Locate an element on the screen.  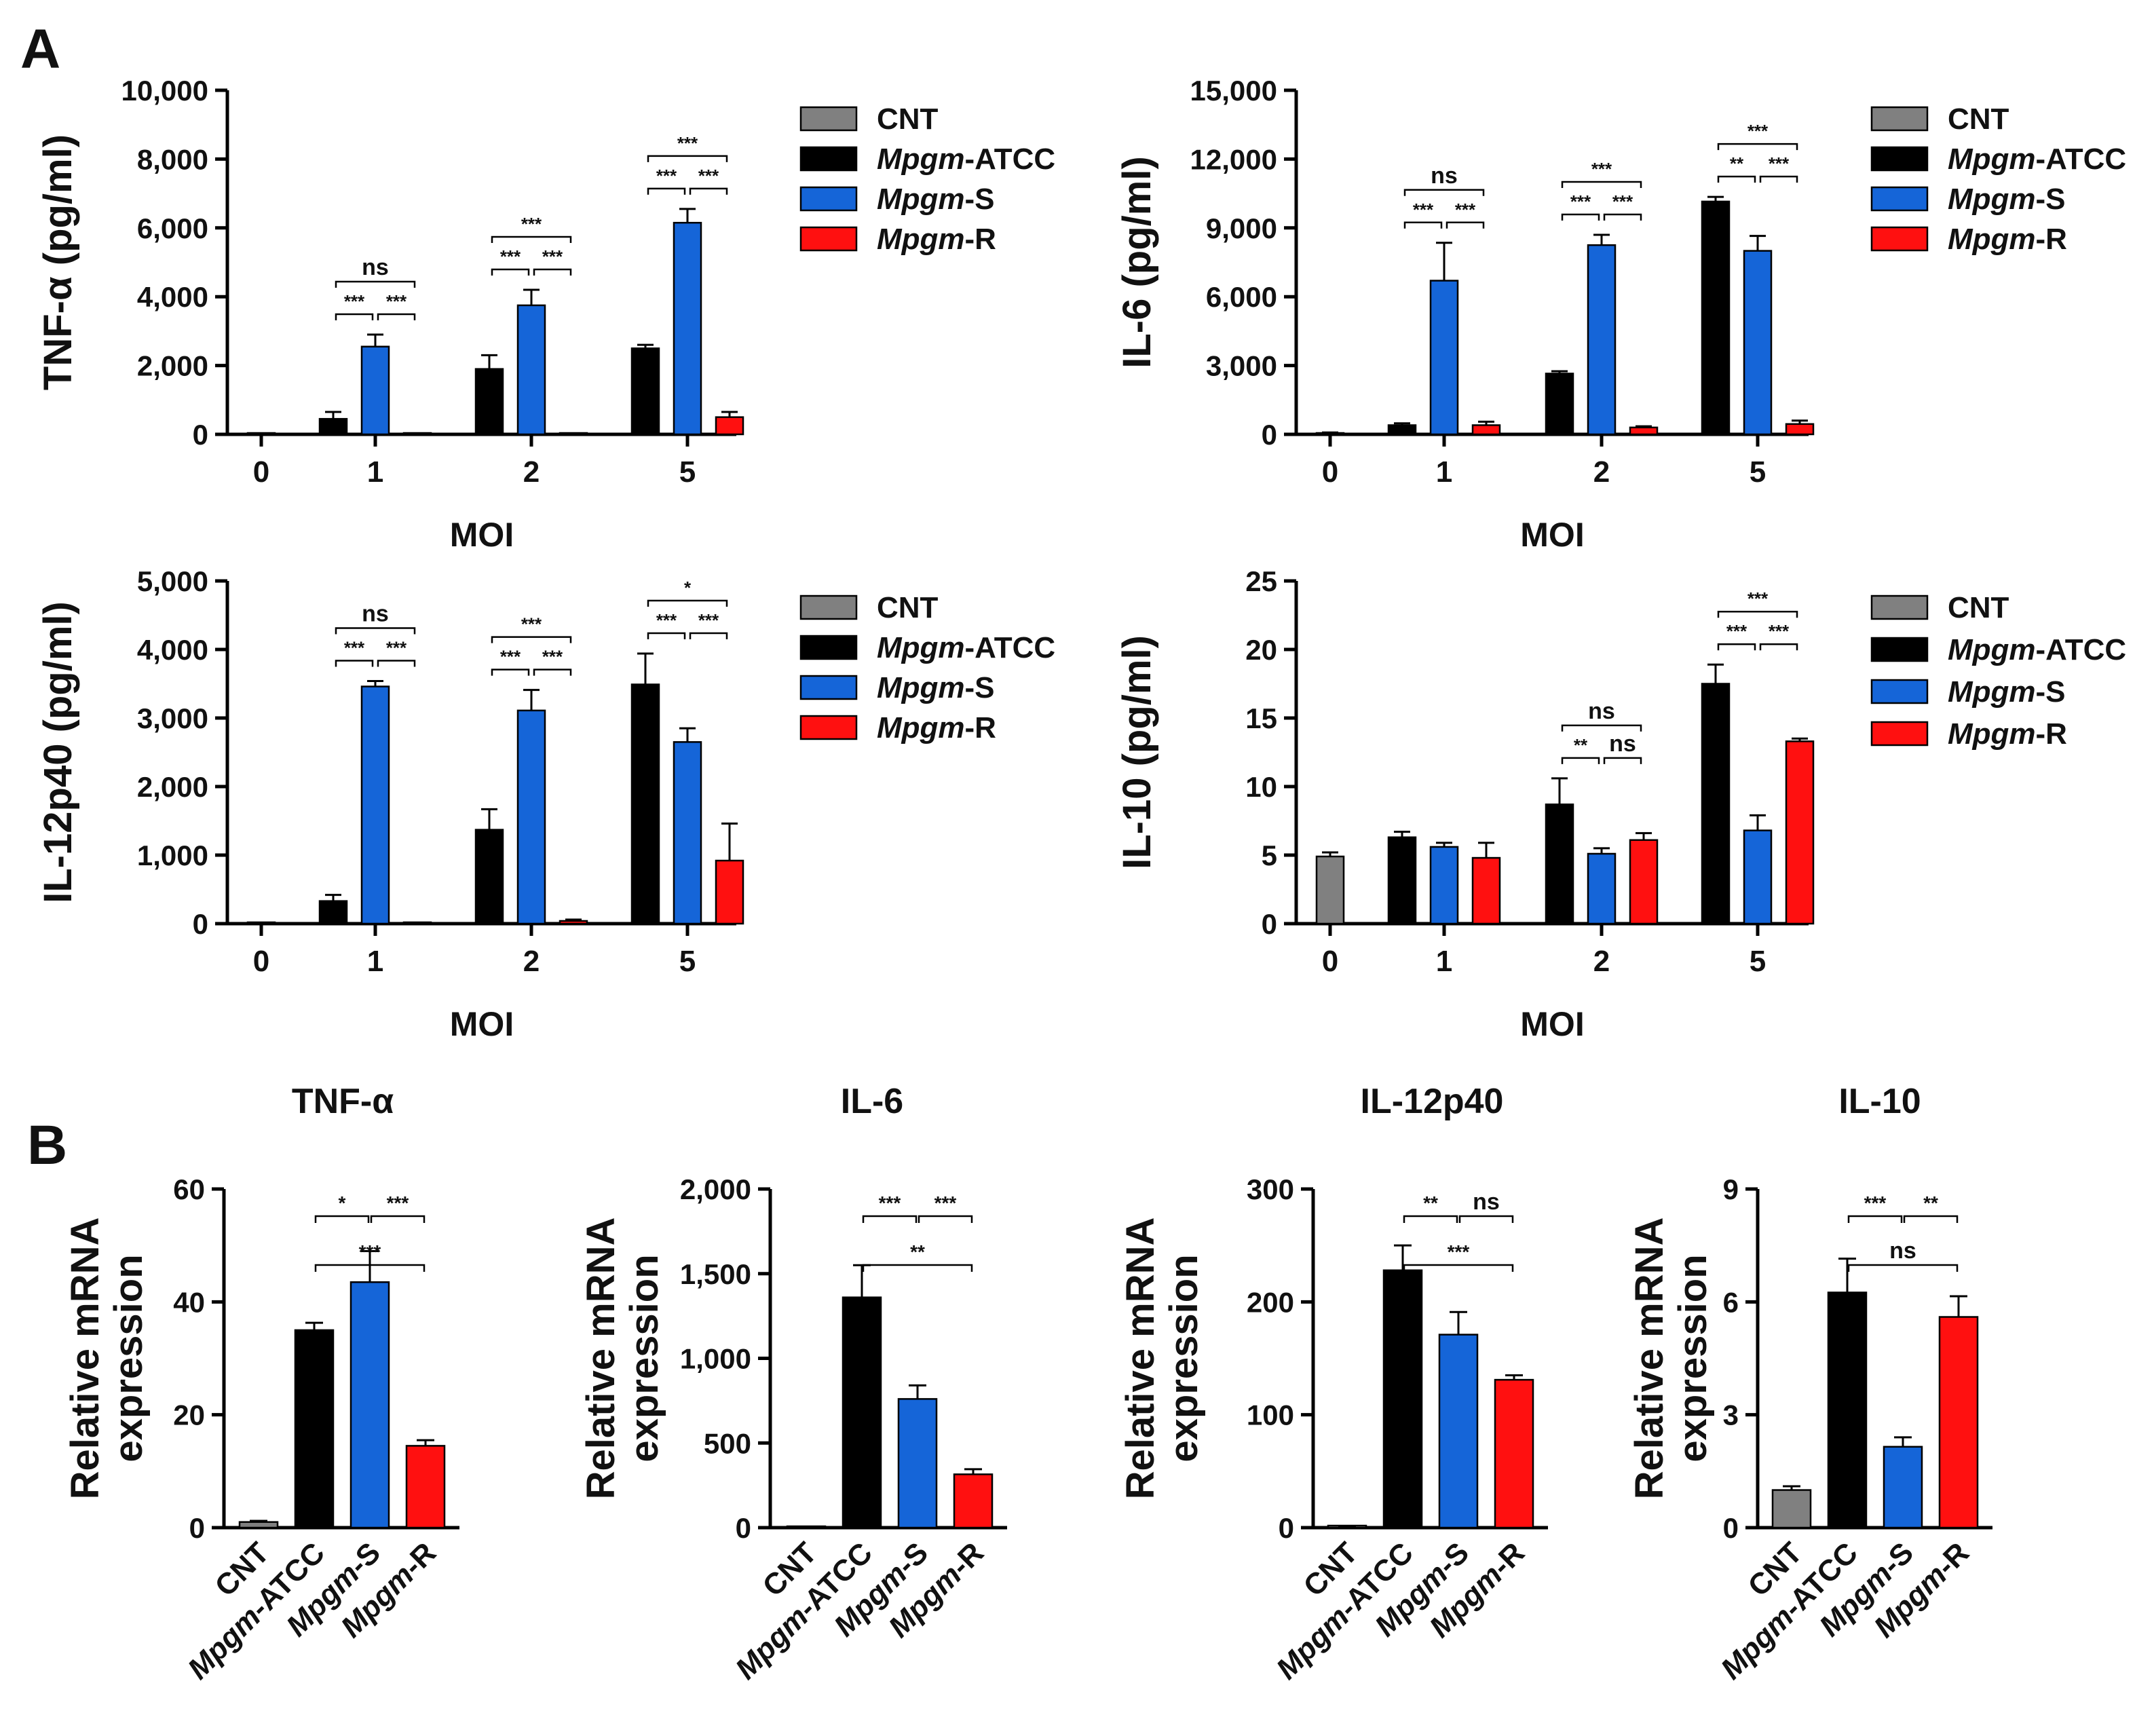
y-tick-label: 1,000 is located at coordinates (715, 1359).